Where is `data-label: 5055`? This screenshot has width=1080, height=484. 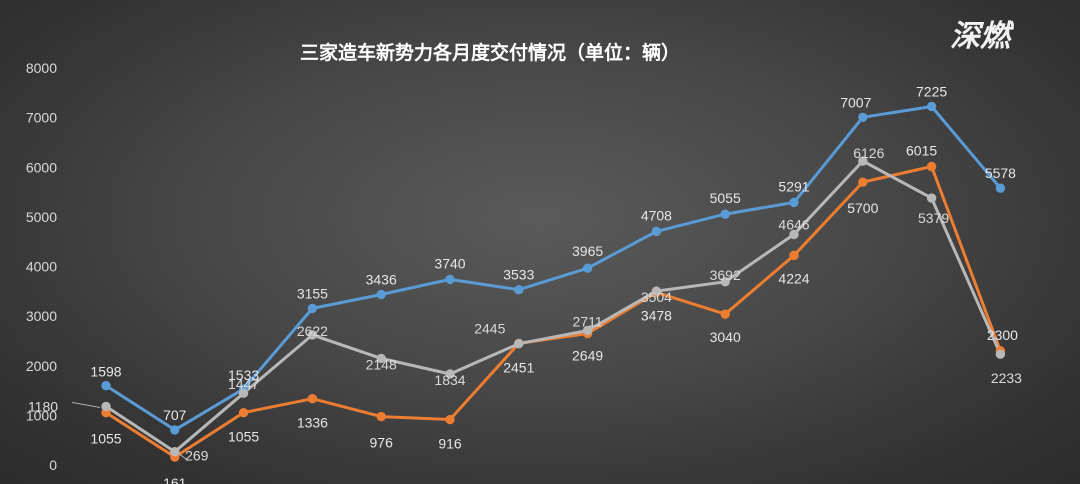 data-label: 5055 is located at coordinates (725, 198).